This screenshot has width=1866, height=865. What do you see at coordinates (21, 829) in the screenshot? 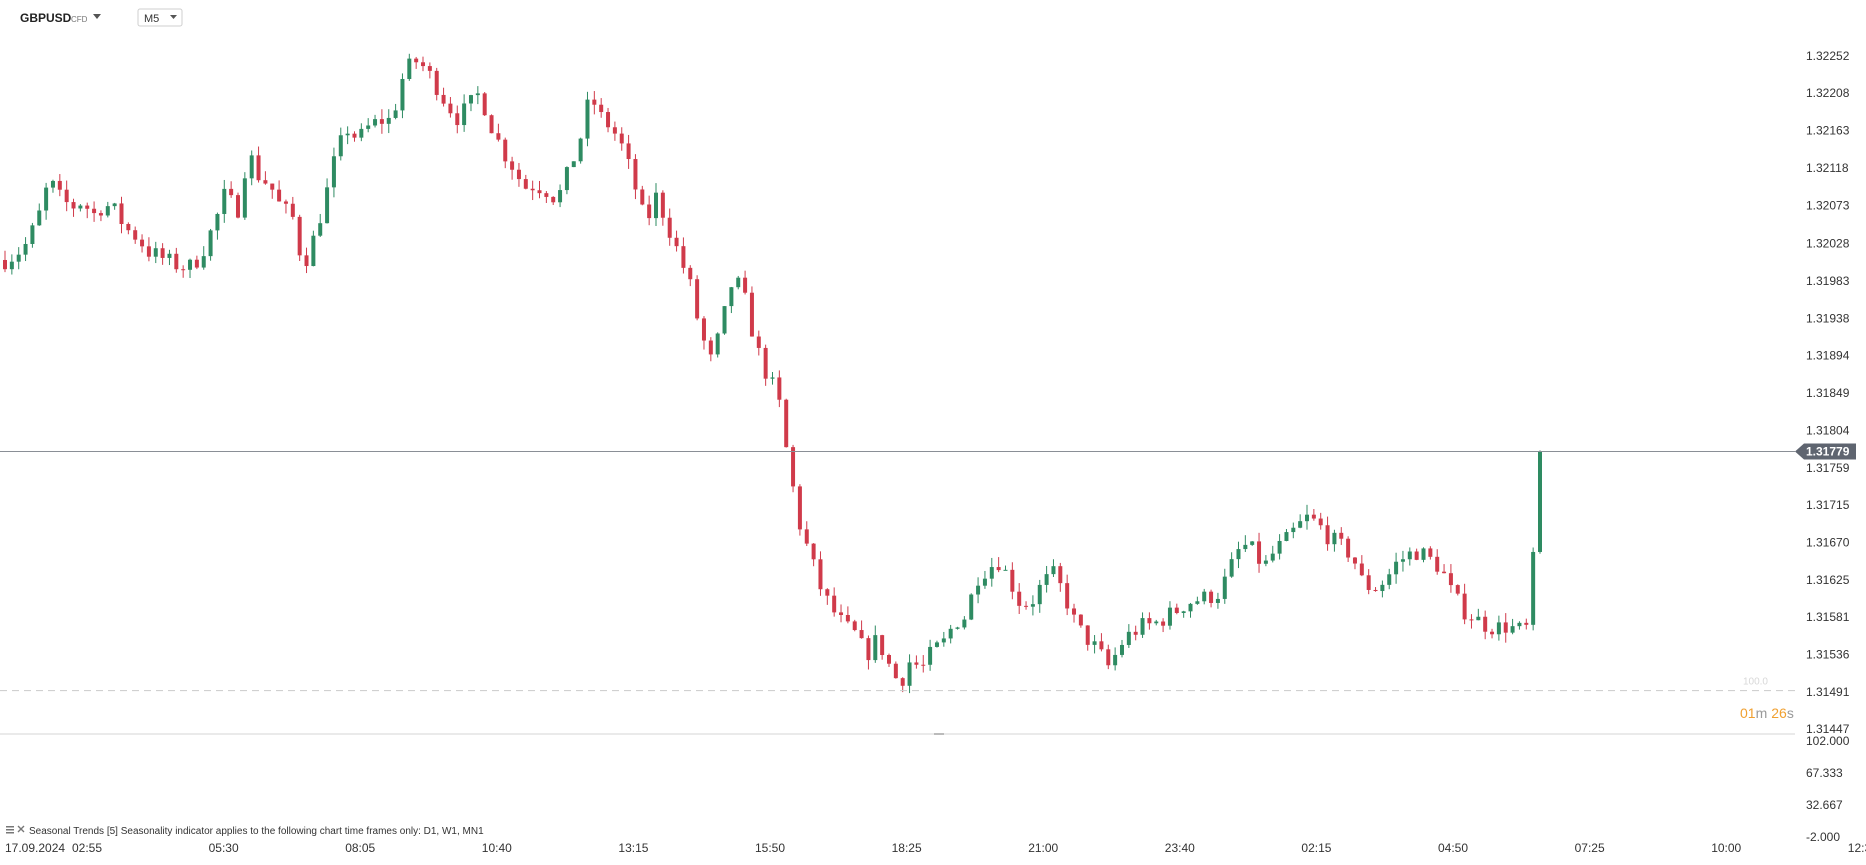
I see `close-indicator-icon` at bounding box center [21, 829].